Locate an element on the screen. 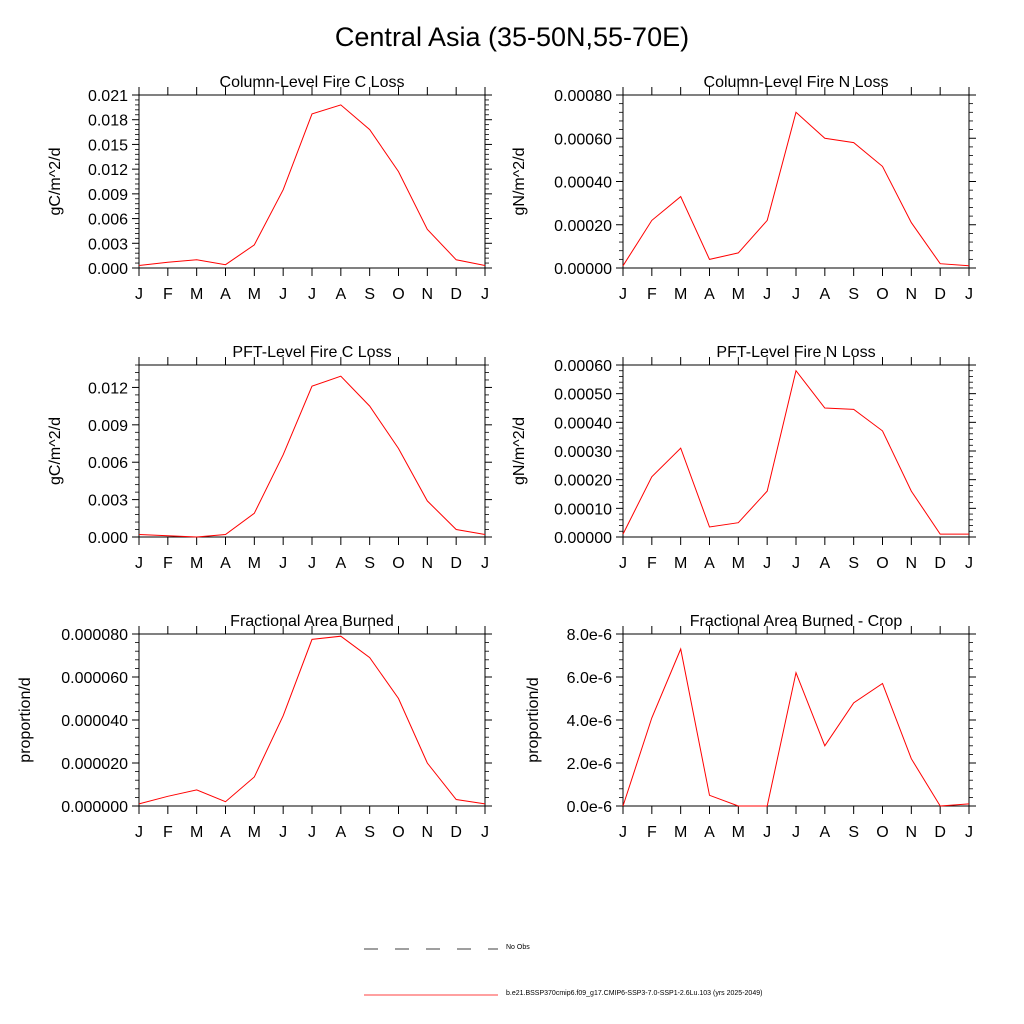 This screenshot has width=1024, height=1024. y-tick-label: 0.006 is located at coordinates (108, 463).